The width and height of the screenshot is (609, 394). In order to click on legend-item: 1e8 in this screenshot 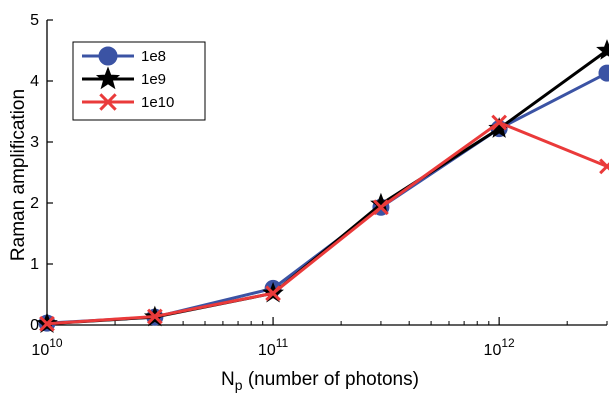, I will do `click(124, 56)`.